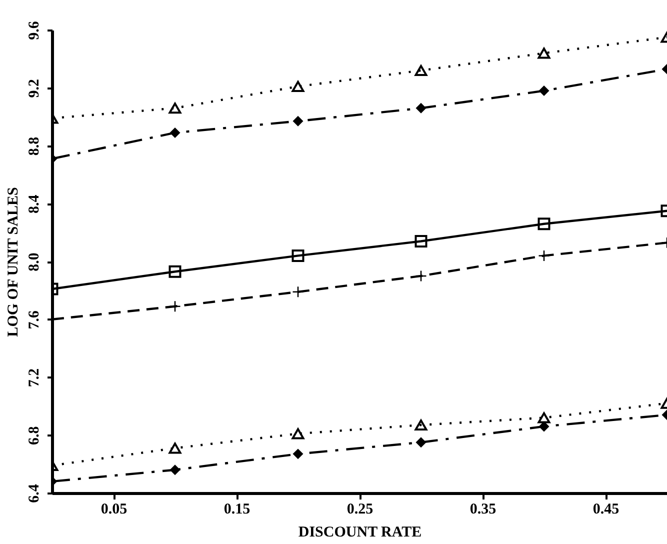 This screenshot has height=544, width=667. Describe the element at coordinates (34, 30) in the screenshot. I see `y-tick-label: 9.6` at that location.